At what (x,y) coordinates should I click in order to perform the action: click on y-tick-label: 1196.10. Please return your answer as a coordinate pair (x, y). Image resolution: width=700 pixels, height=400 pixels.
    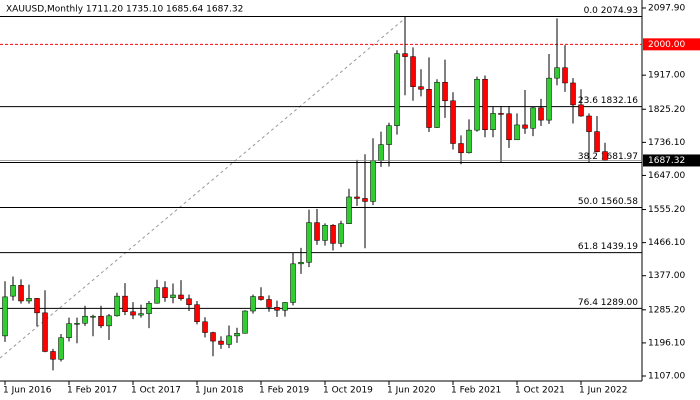
    Looking at the image, I should click on (666, 343).